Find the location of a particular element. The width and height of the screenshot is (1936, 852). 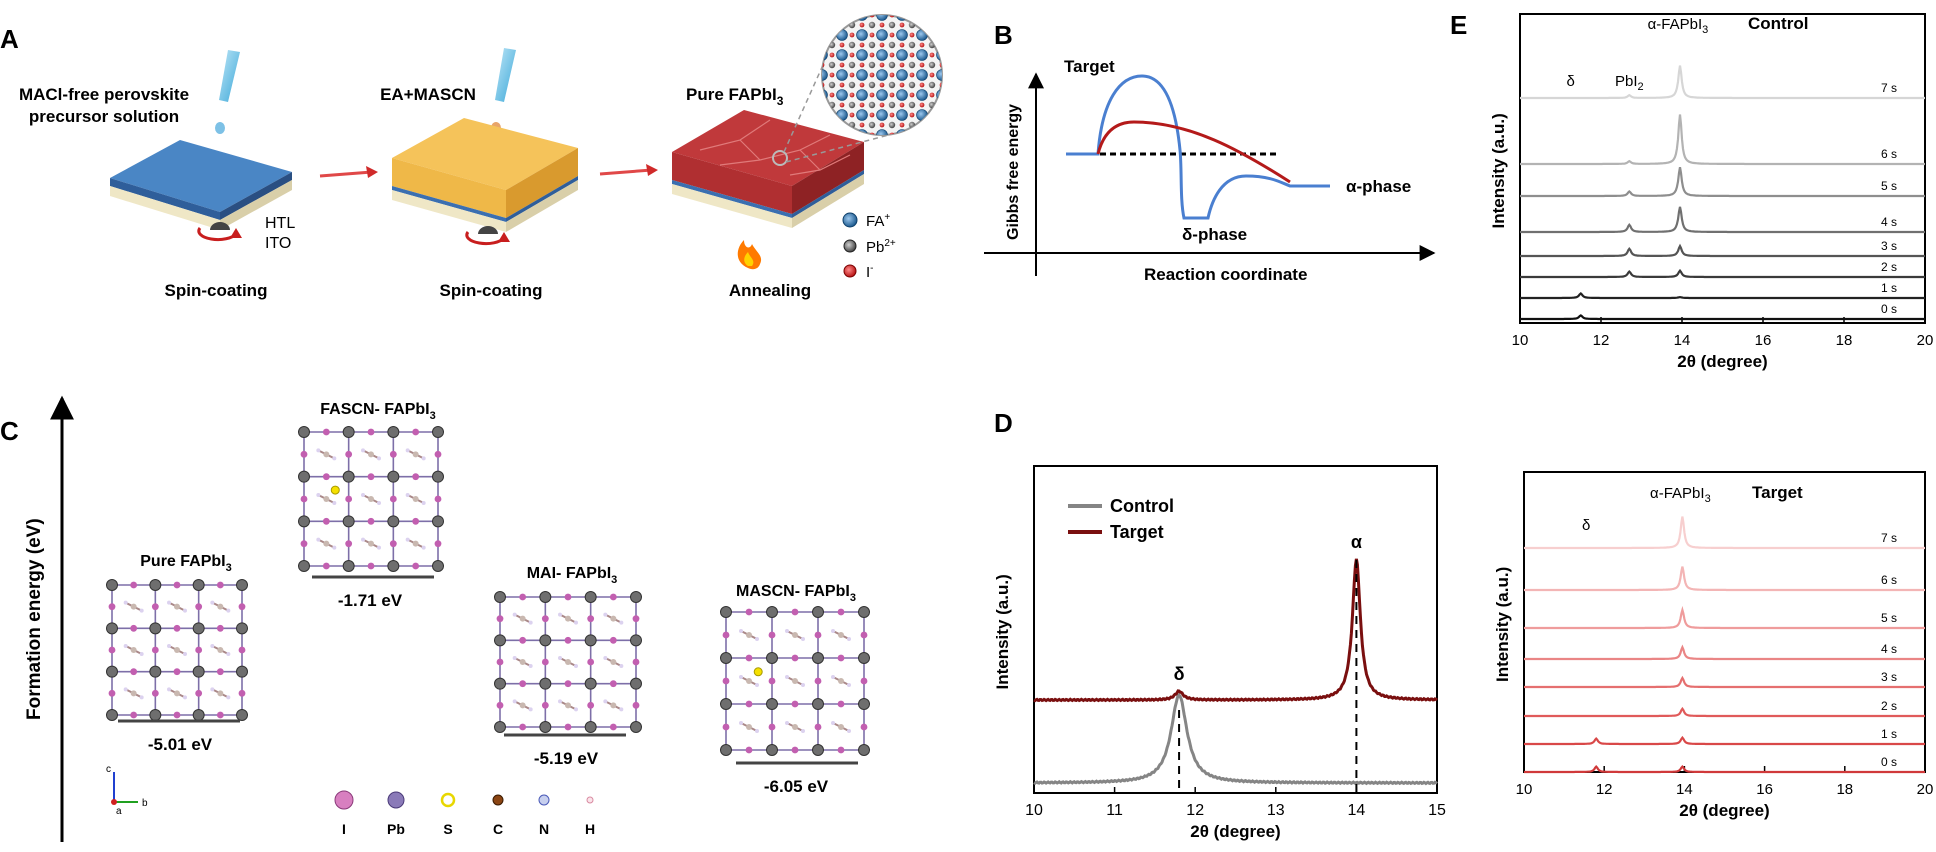

peak-label: δ is located at coordinates (1586, 525).